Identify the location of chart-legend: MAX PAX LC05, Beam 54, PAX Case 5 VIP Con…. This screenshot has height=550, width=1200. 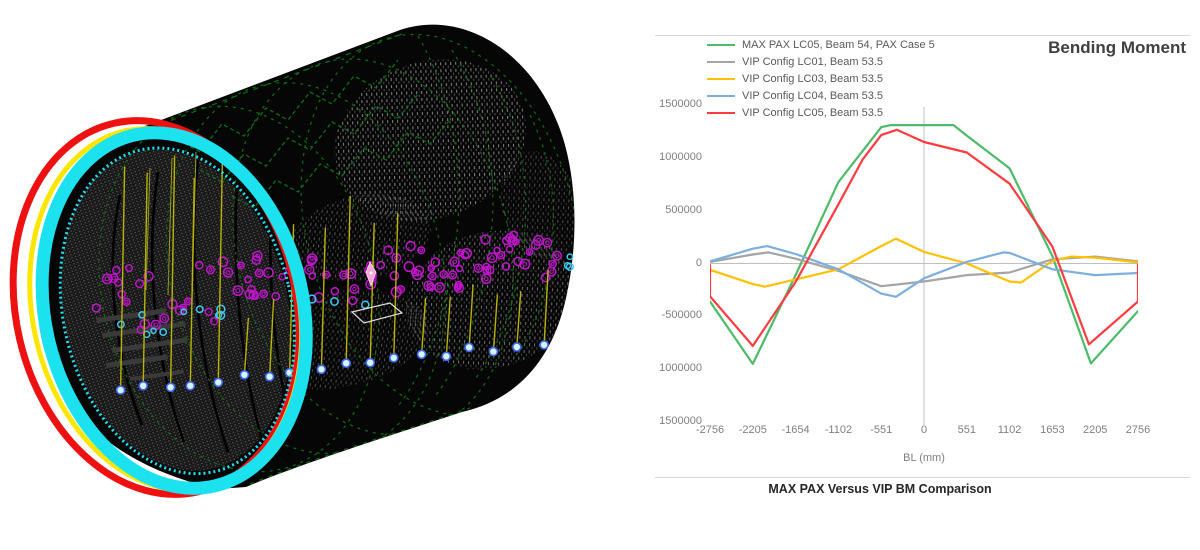
(821, 78).